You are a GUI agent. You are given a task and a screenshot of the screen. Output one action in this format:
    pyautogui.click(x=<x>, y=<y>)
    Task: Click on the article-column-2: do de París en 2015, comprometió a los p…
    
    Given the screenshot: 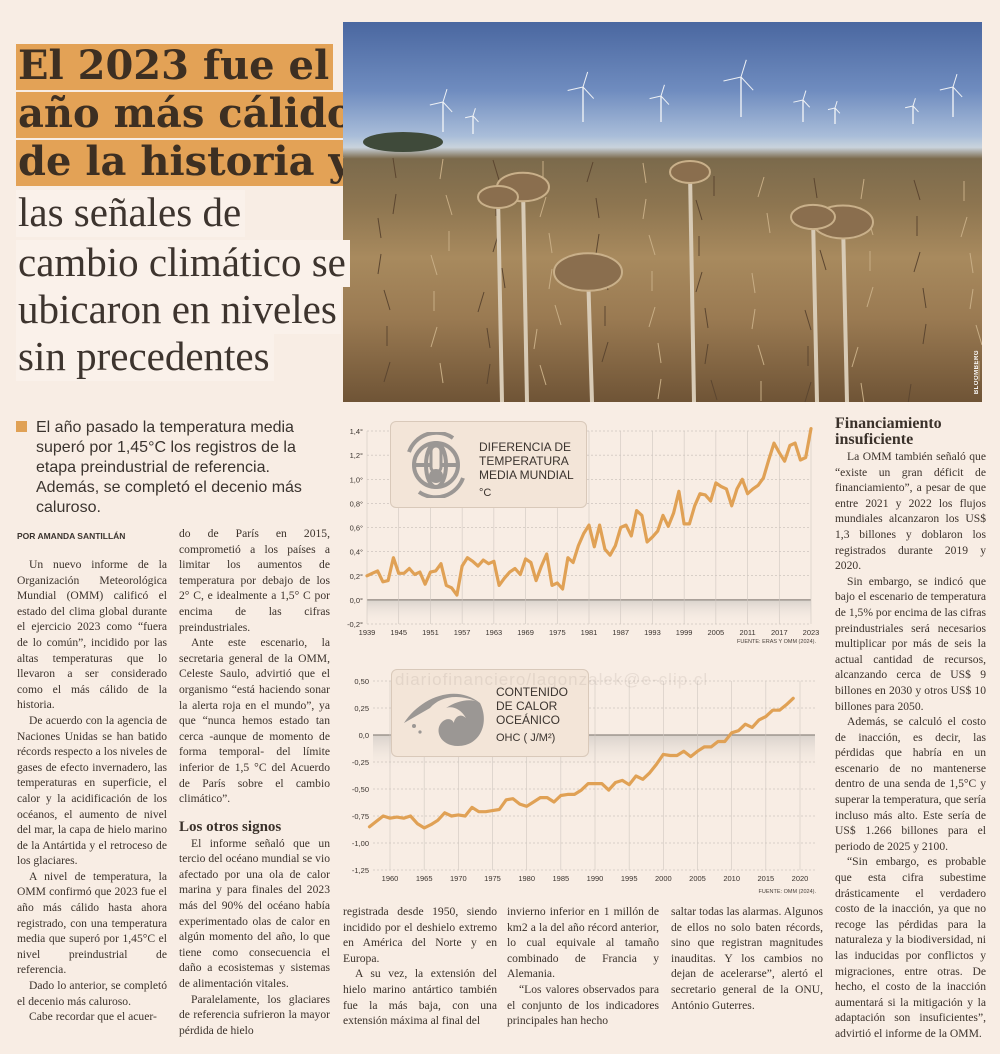 What is the action you would take?
    pyautogui.click(x=254, y=782)
    